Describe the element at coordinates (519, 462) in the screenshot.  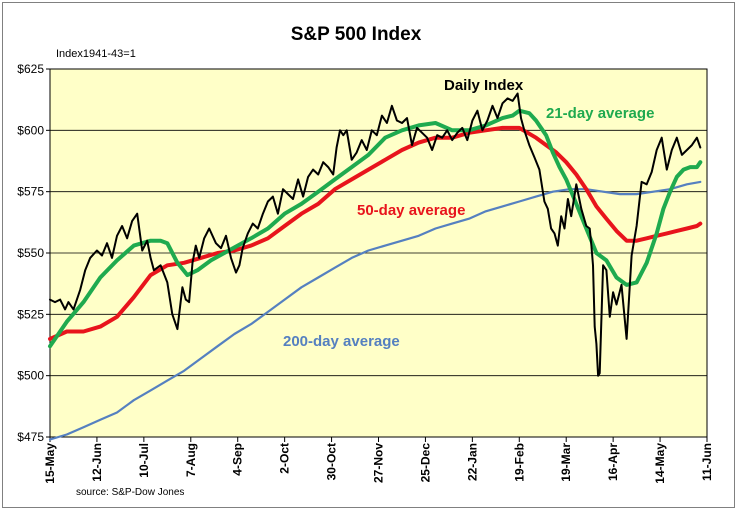
I see `x-tick-label: 19-Feb` at that location.